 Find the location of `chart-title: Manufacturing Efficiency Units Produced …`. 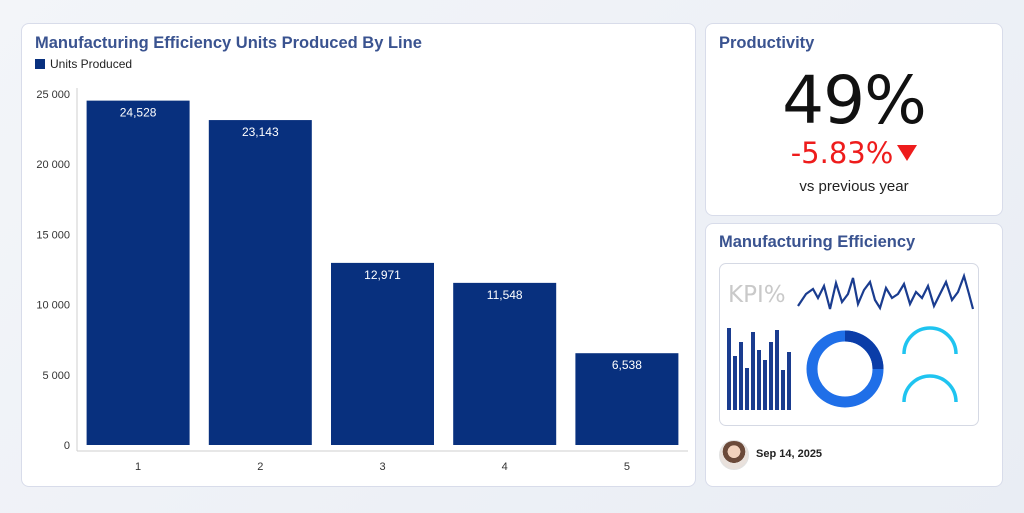

chart-title: Manufacturing Efficiency Units Produced … is located at coordinates (228, 43).